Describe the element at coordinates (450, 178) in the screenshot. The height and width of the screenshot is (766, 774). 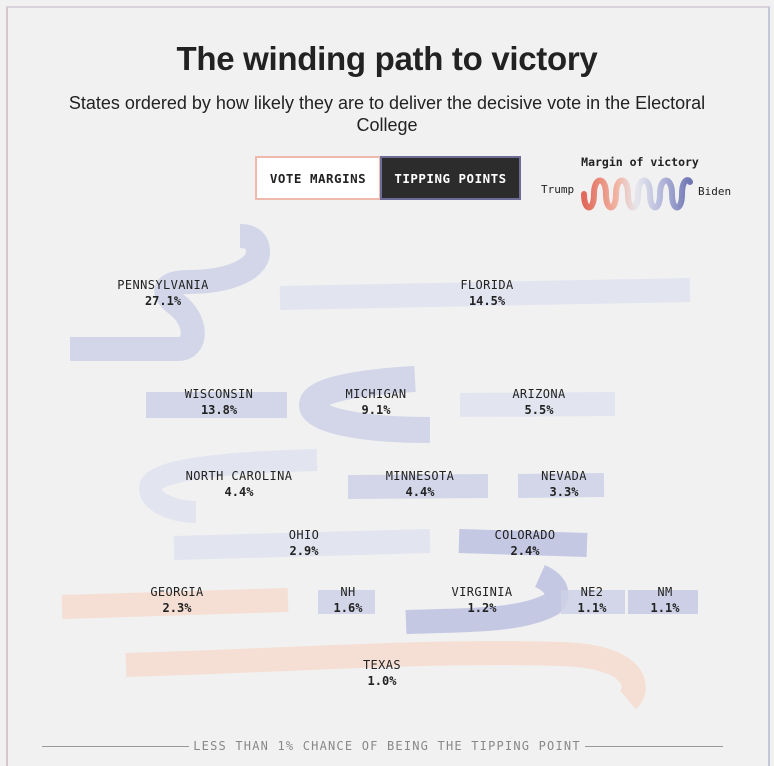
I see `tipping-points-button: TIPPING POINTS` at that location.